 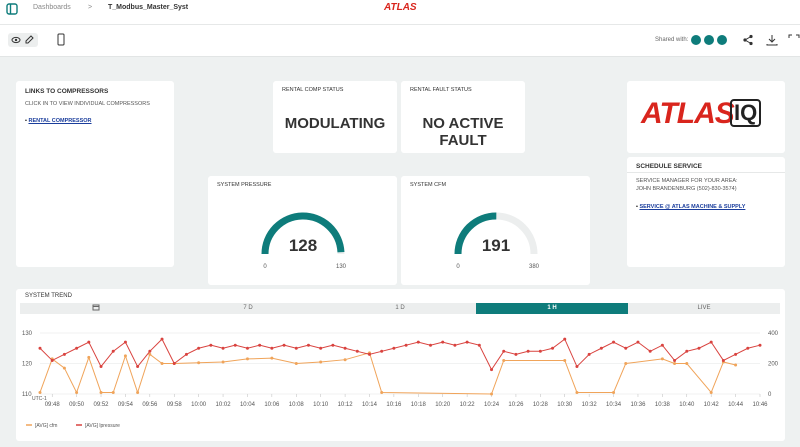 What do you see at coordinates (248, 405) in the screenshot?
I see `x-tick-label: 10:04` at bounding box center [248, 405].